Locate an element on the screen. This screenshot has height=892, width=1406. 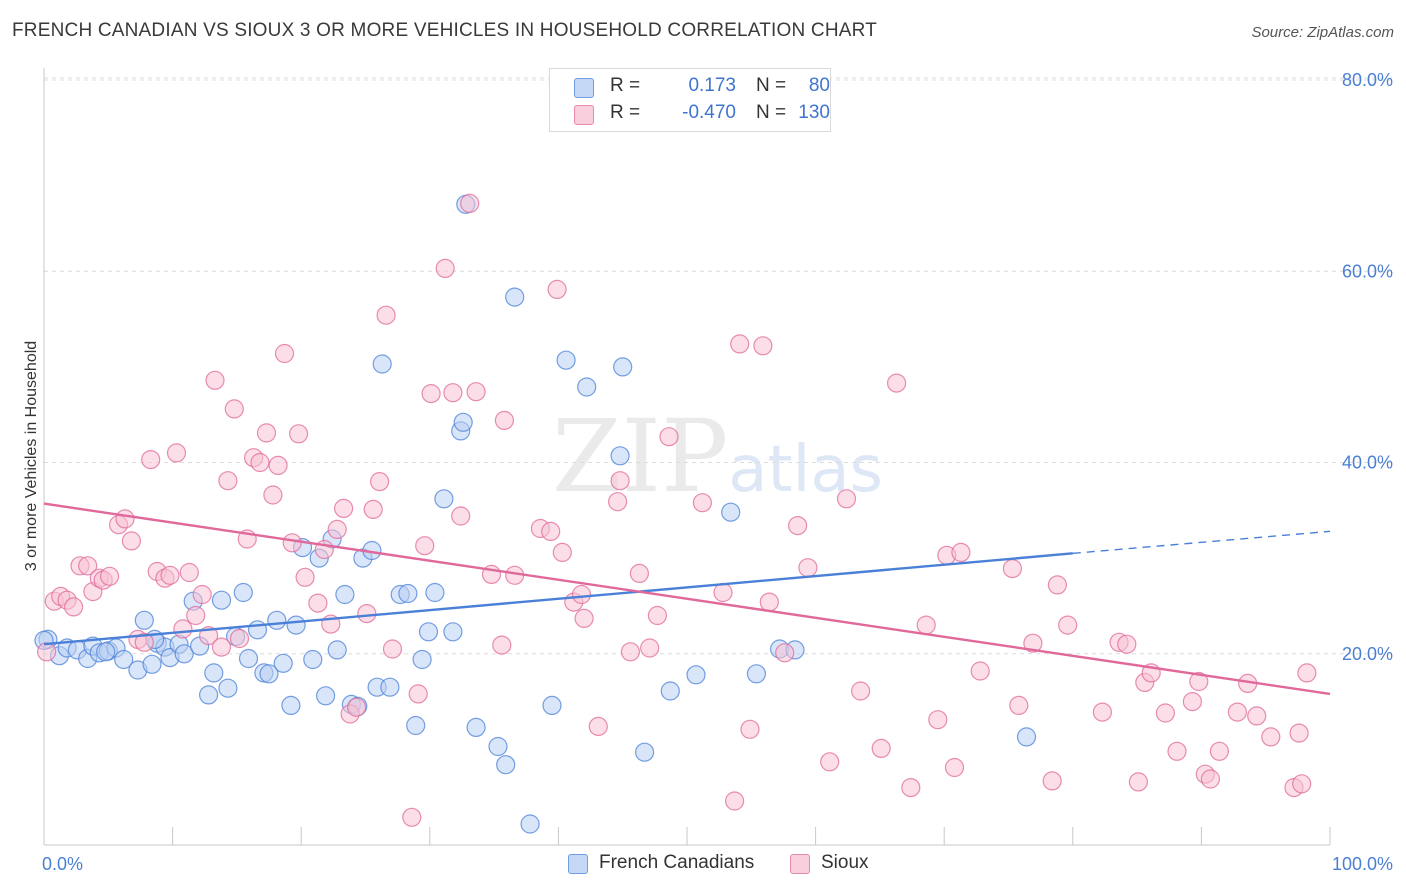
legend-n-value: 80 is located at coordinates (819, 85).